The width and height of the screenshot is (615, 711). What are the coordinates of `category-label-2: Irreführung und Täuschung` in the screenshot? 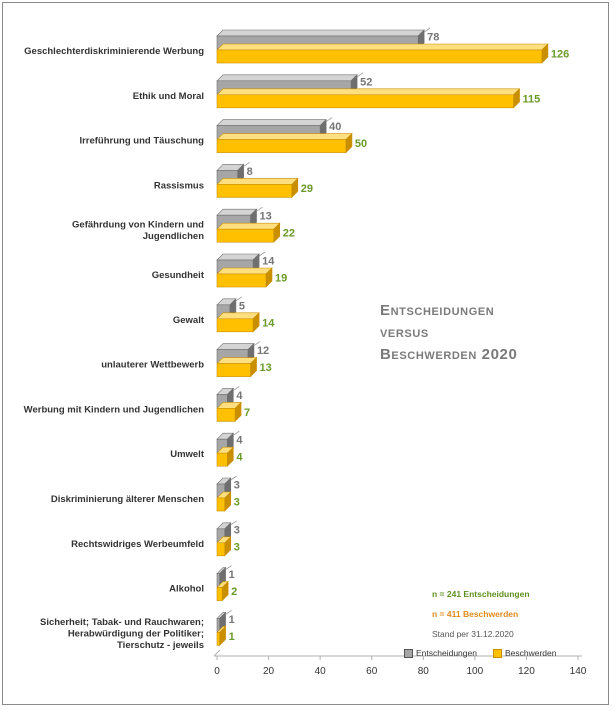 It's located at (141, 141).